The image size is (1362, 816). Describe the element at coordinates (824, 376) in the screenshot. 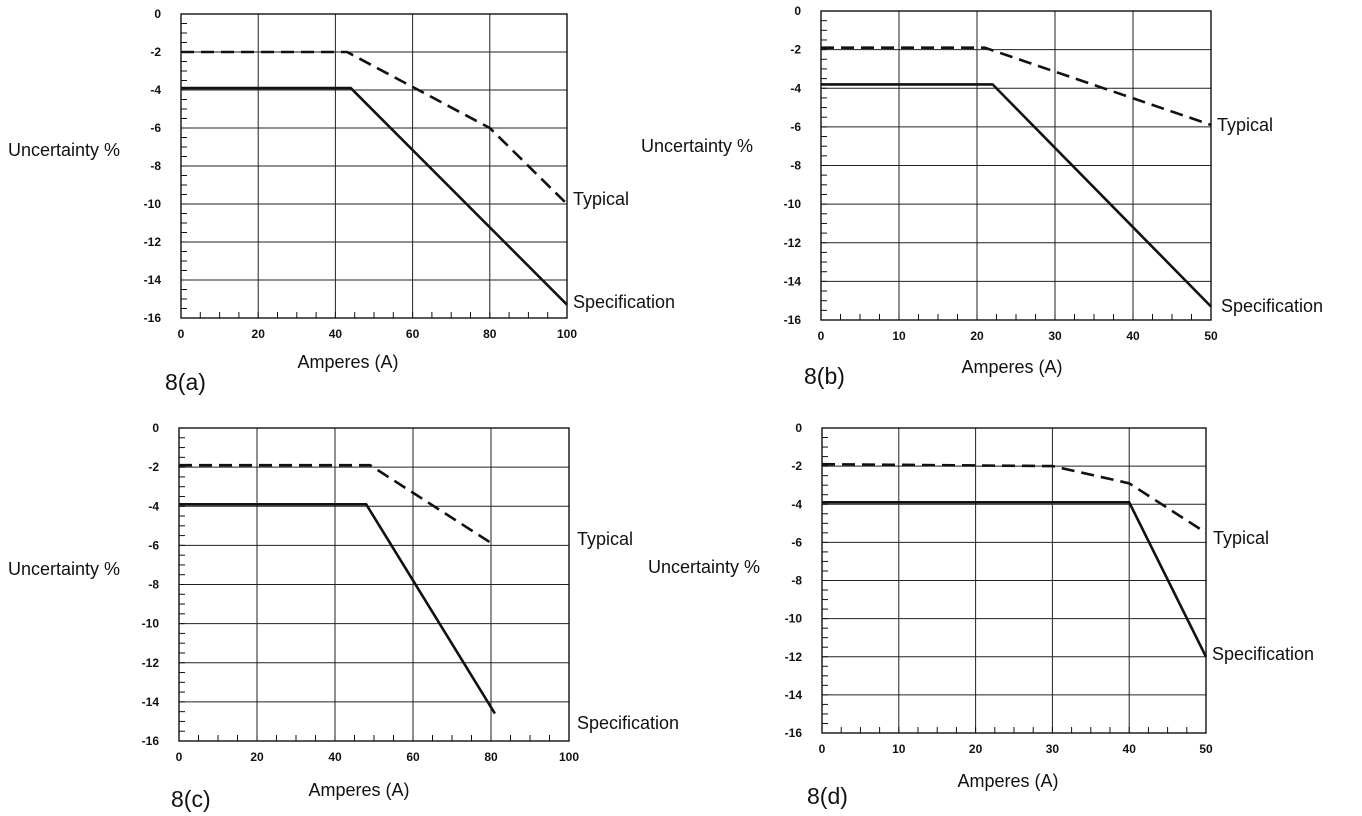

I see `panel-label: 8(b)` at that location.